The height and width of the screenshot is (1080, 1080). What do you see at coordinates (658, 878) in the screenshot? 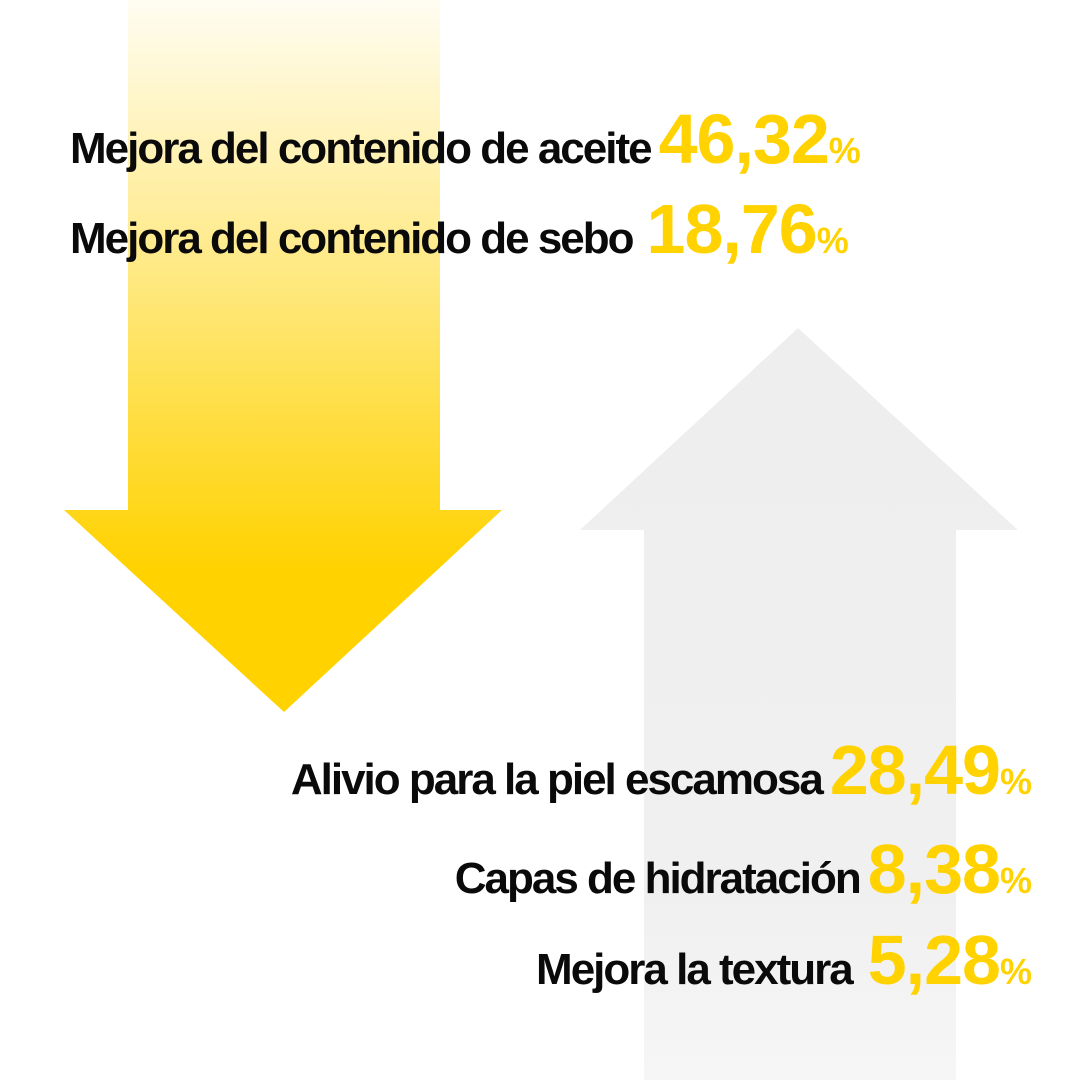
I see `stat-label: Capas de hidratación` at bounding box center [658, 878].